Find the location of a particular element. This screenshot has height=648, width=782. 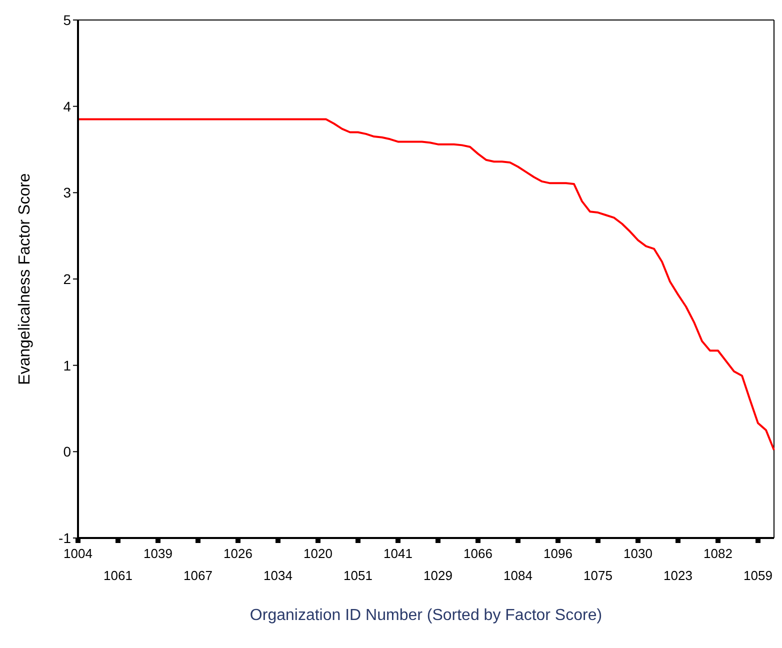

x-tick-label: 1029 is located at coordinates (438, 575).